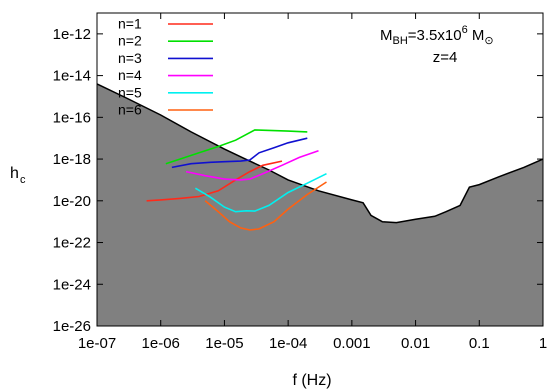 This screenshot has height=392, width=550. I want to click on y-axis-label-subscript: c, so click(23, 180).